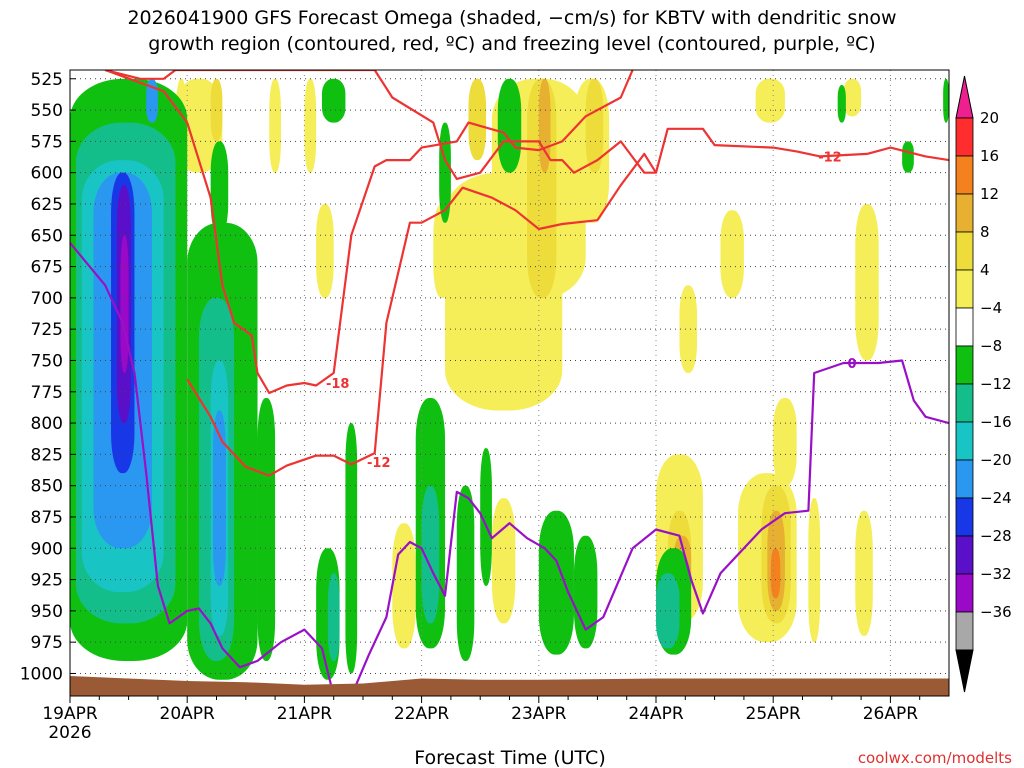  What do you see at coordinates (996, 460) in the screenshot?
I see `colorbar-label-9: −20` at bounding box center [996, 460].